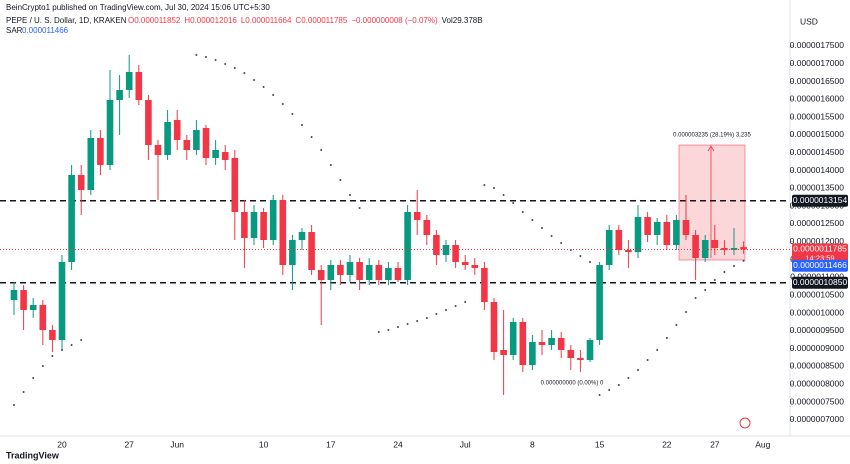 This screenshot has width=850, height=464. I want to click on y-tick-label: 0.0000007500, so click(817, 401).